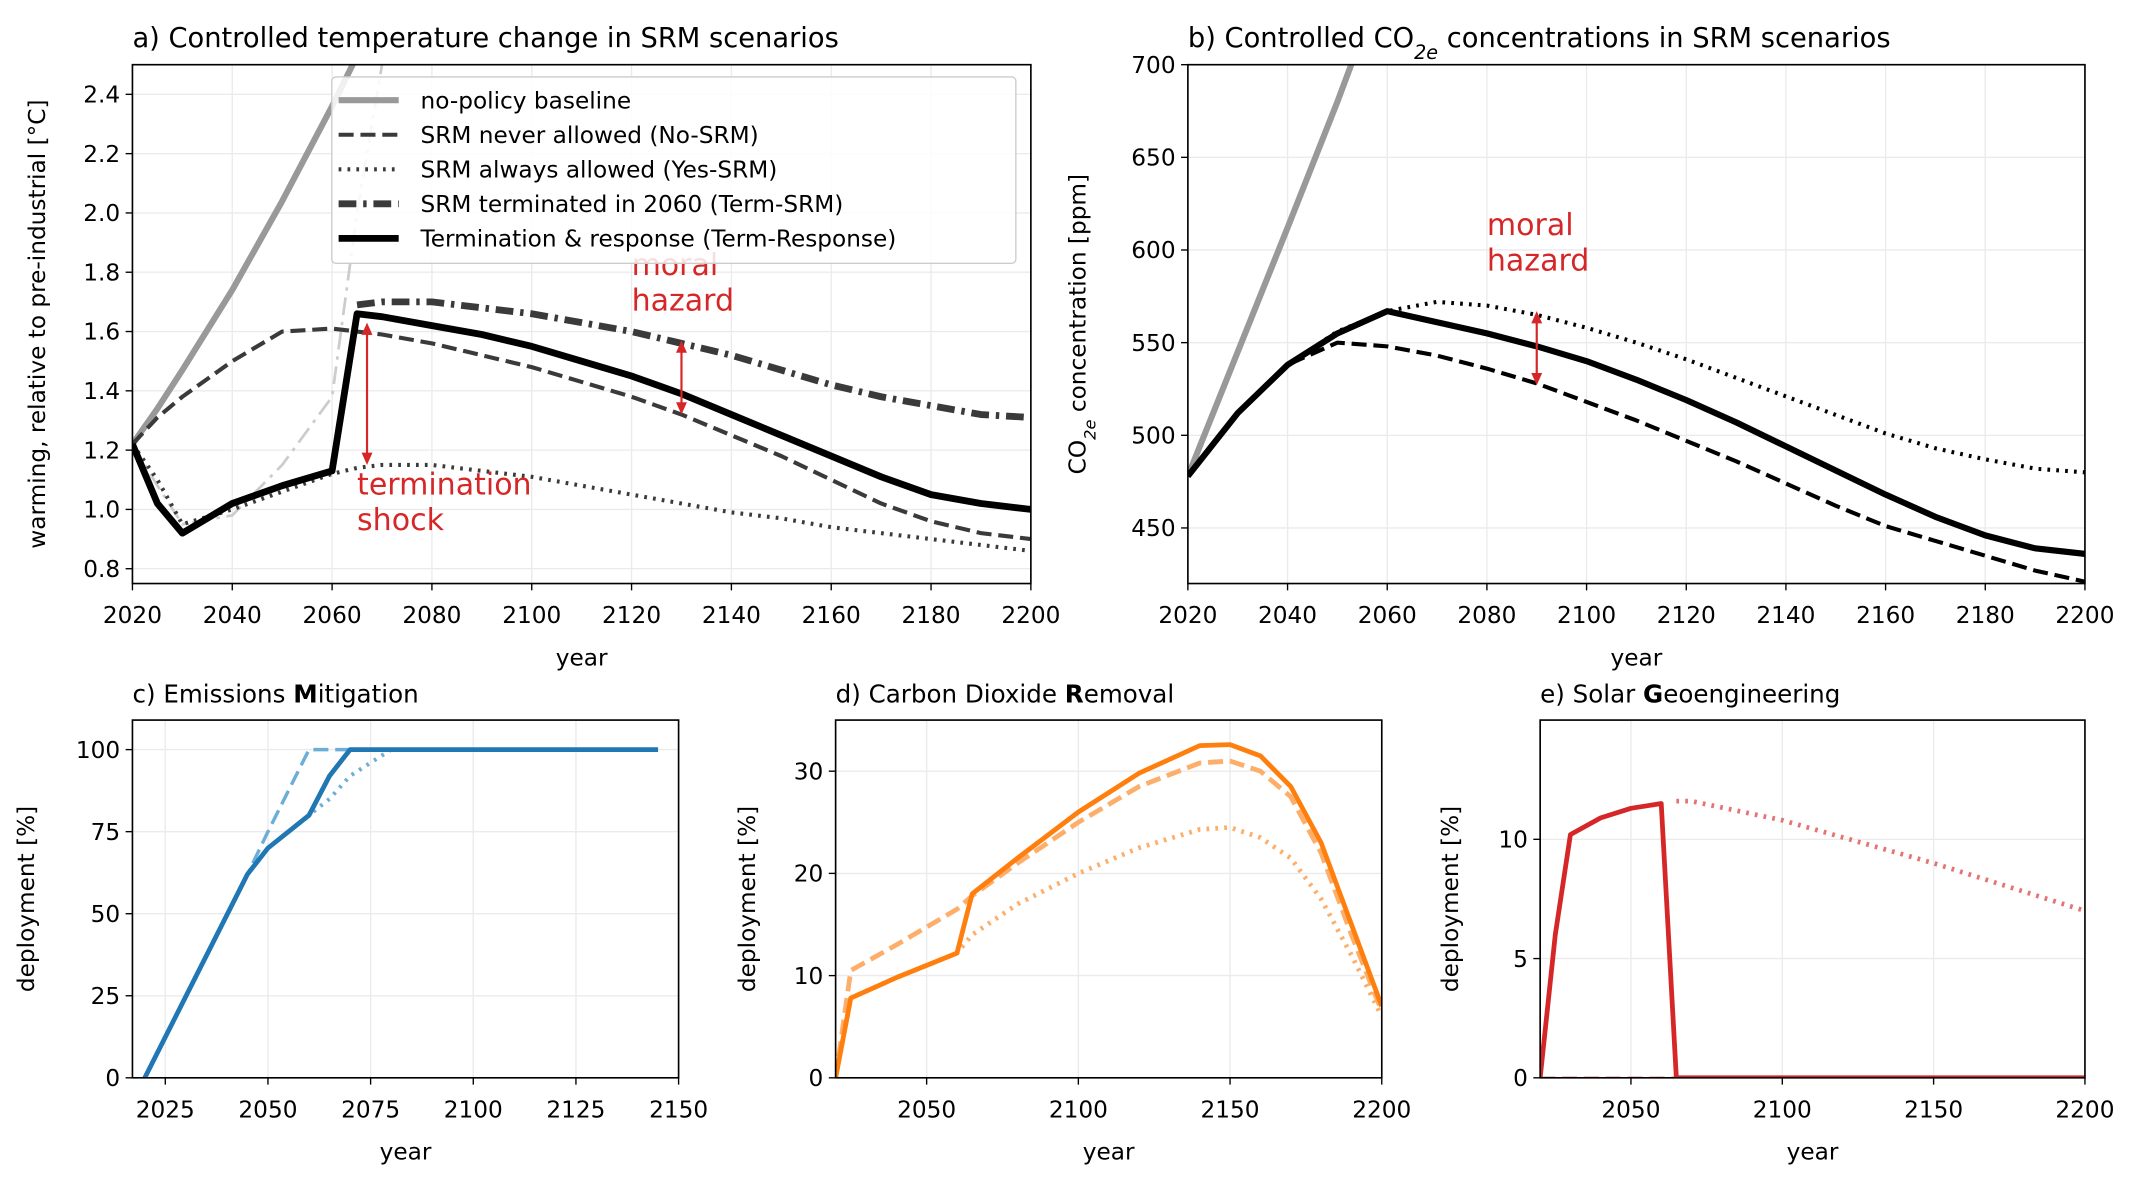  What do you see at coordinates (1077, 297) in the screenshot?
I see `y-axis-label-part: concentration [ppm]` at bounding box center [1077, 297].